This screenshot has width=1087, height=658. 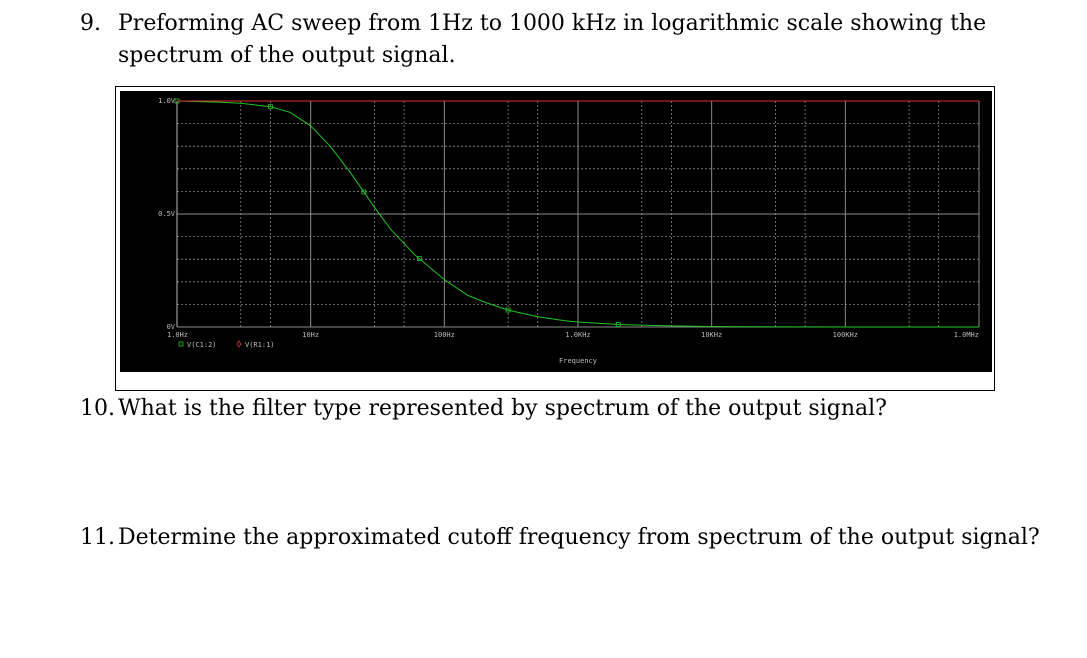 I want to click on figure-bottom-strip, so click(x=556, y=380).